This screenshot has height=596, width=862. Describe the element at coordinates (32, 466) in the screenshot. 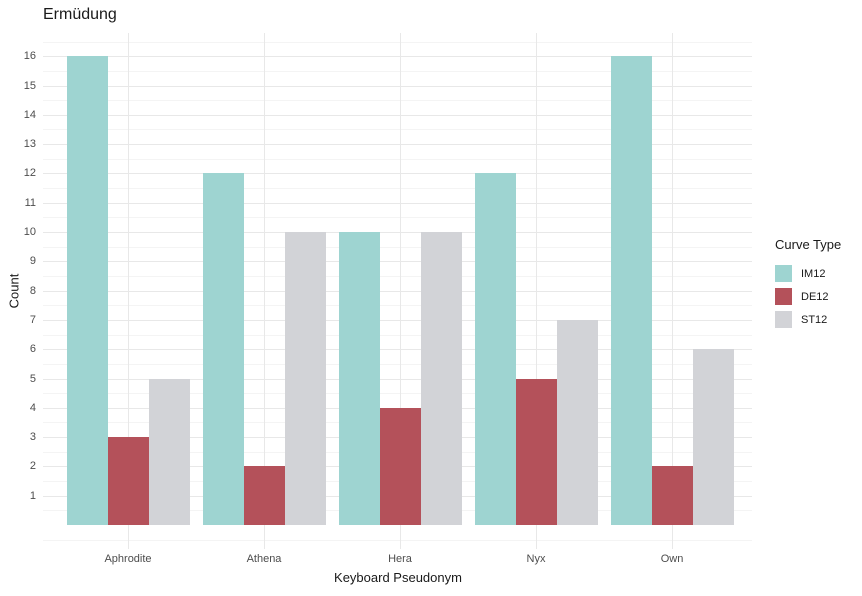

I see `y-tick-label: 2` at that location.